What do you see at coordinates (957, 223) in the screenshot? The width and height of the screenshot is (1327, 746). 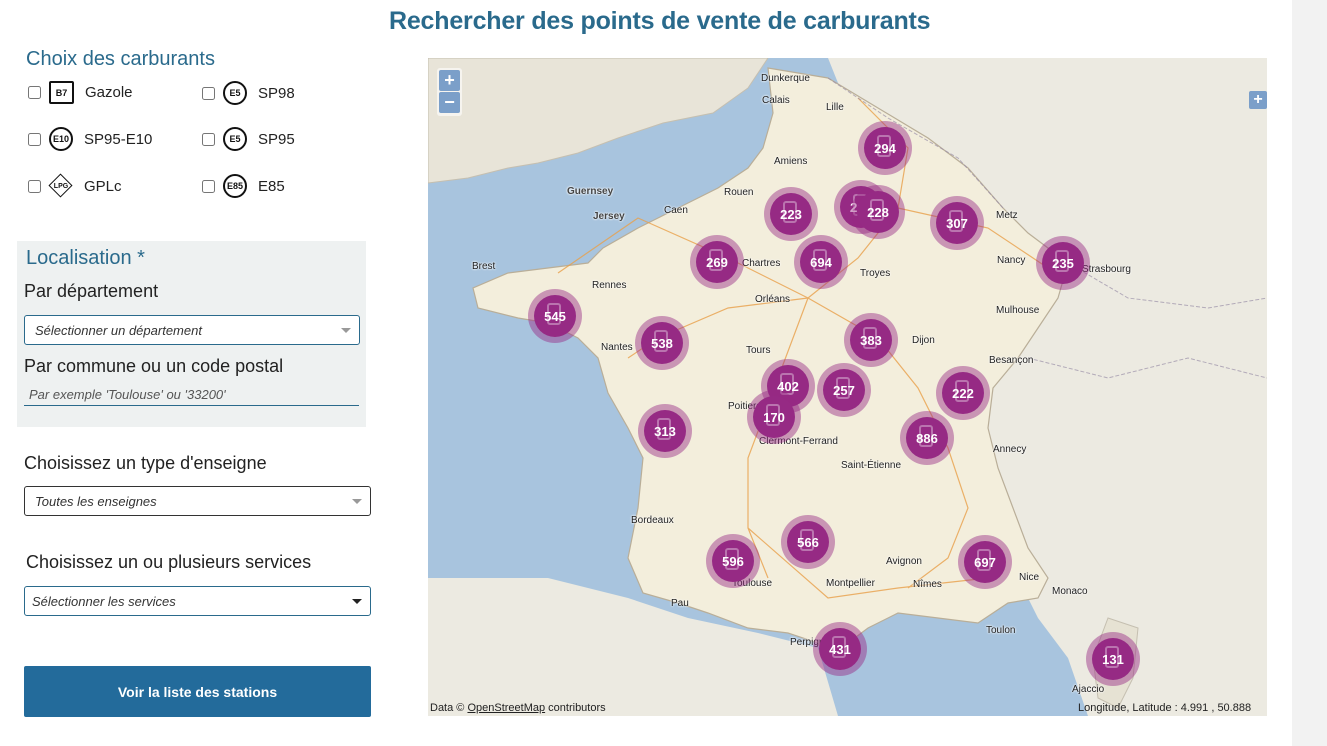 I see `station-cluster: 307` at bounding box center [957, 223].